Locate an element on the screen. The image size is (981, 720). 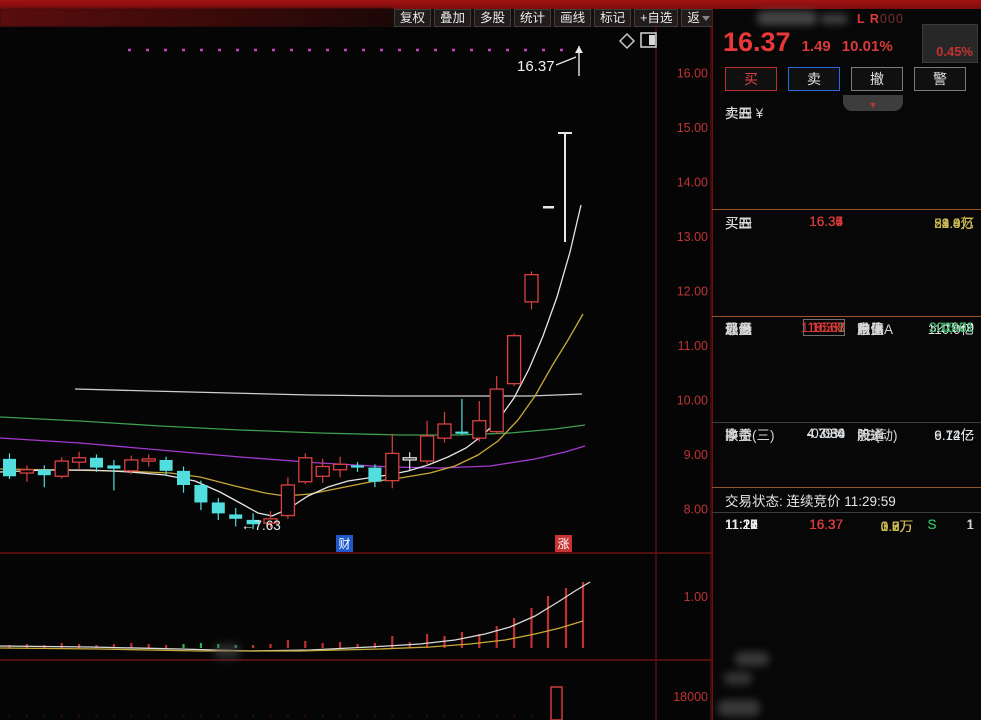
trade-row: 11:22 16.37 0.7万 S 1 is located at coordinates (846, 524).